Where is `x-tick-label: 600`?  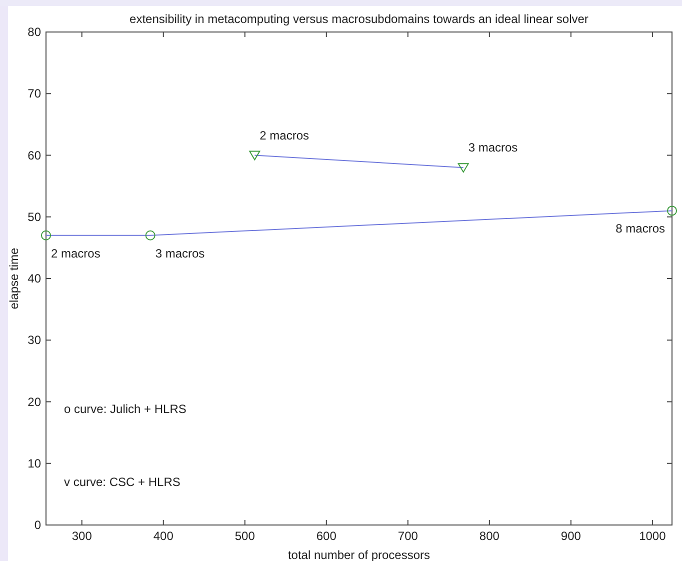 x-tick-label: 600 is located at coordinates (326, 536).